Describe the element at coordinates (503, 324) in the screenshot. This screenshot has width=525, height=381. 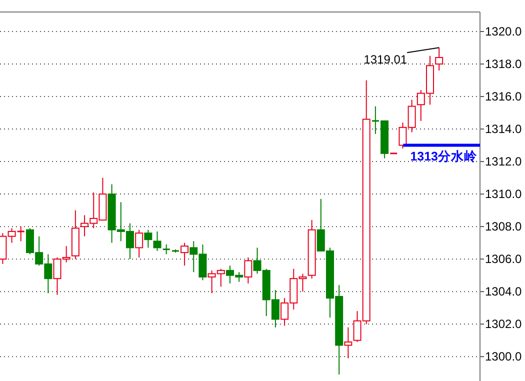
I see `y-tick-label: 1302.0` at that location.